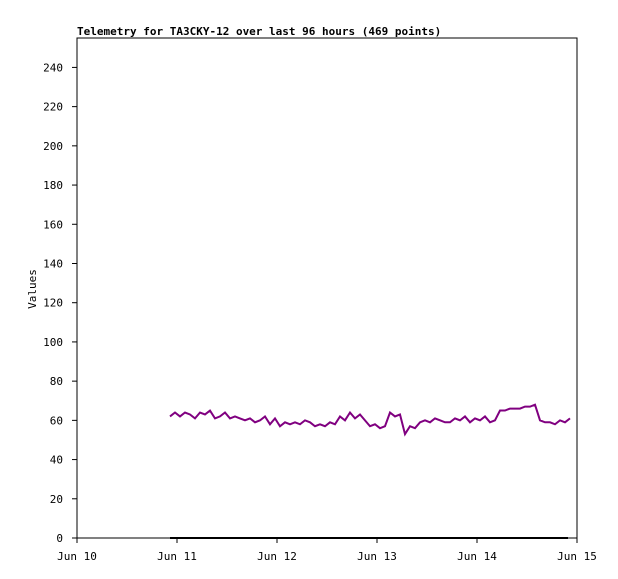  I want to click on x-tick-label: Jun 11, so click(177, 556).